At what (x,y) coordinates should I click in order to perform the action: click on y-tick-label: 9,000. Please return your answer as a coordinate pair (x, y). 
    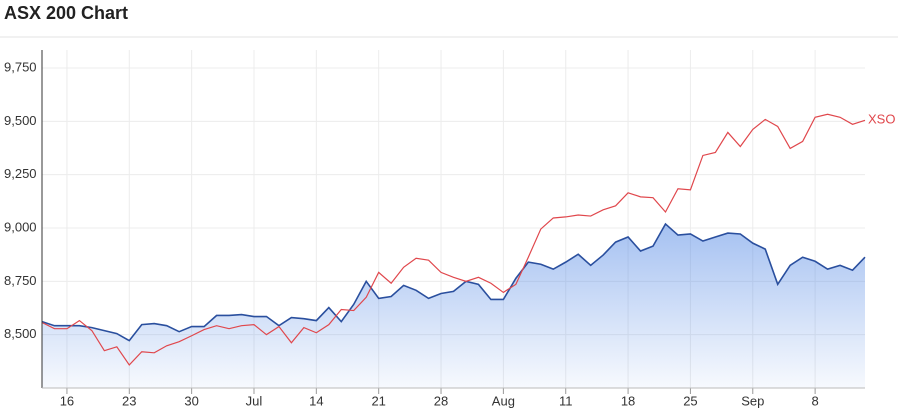
    Looking at the image, I should click on (20, 226).